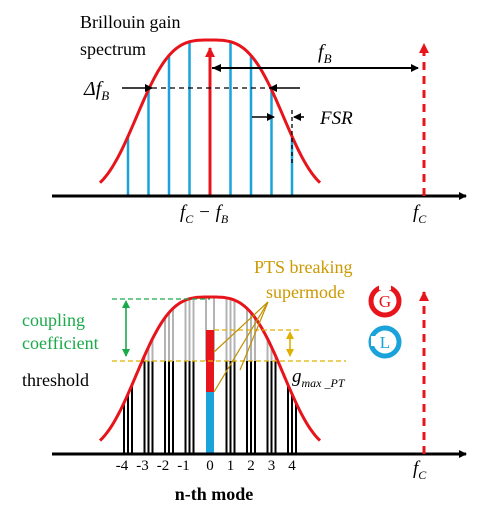  What do you see at coordinates (420, 214) in the screenshot?
I see `top-fc-label: fC` at bounding box center [420, 214].